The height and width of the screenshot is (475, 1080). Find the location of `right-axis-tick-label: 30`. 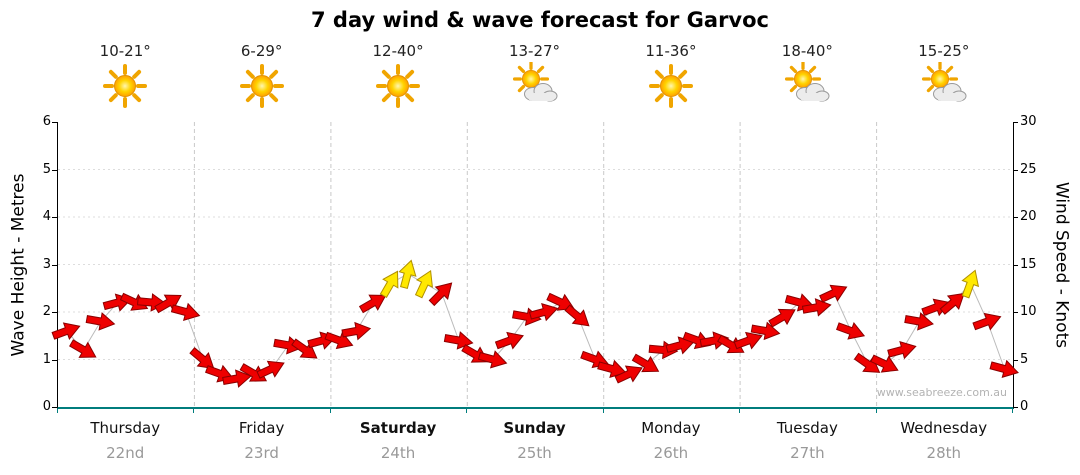

right-axis-tick-label: 30 is located at coordinates (1028, 121).